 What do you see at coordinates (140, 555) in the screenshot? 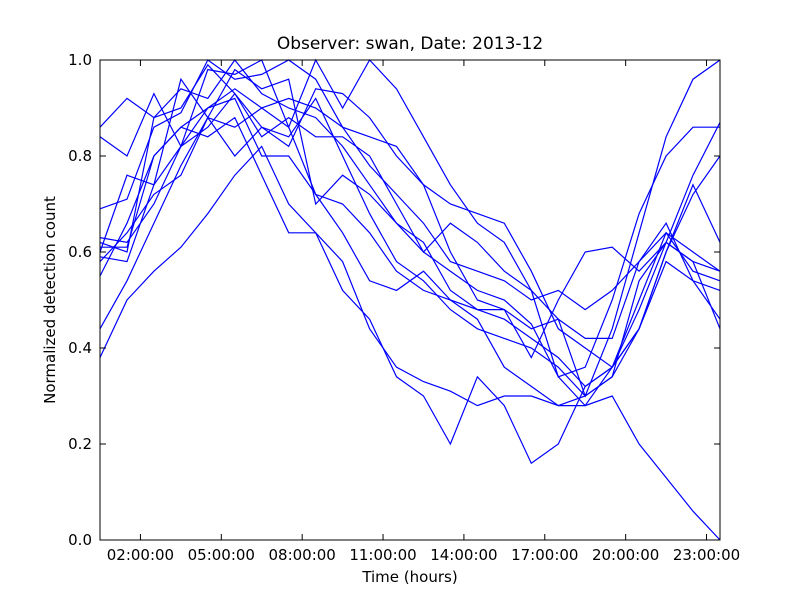
I see `x-tick-label: 02:00:00` at bounding box center [140, 555].